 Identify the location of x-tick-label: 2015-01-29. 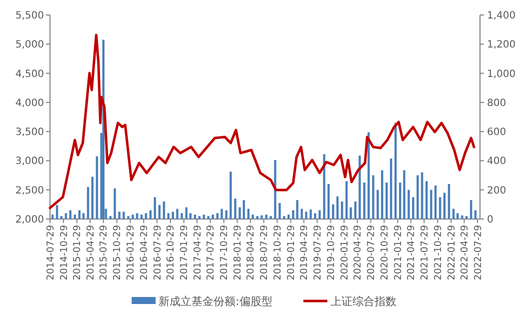
(78, 252).